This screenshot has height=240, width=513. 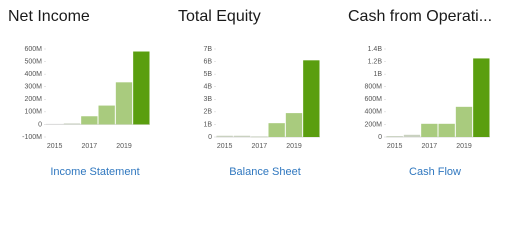 What do you see at coordinates (265, 172) in the screenshot?
I see `statement-link: Balance Sheet` at bounding box center [265, 172].